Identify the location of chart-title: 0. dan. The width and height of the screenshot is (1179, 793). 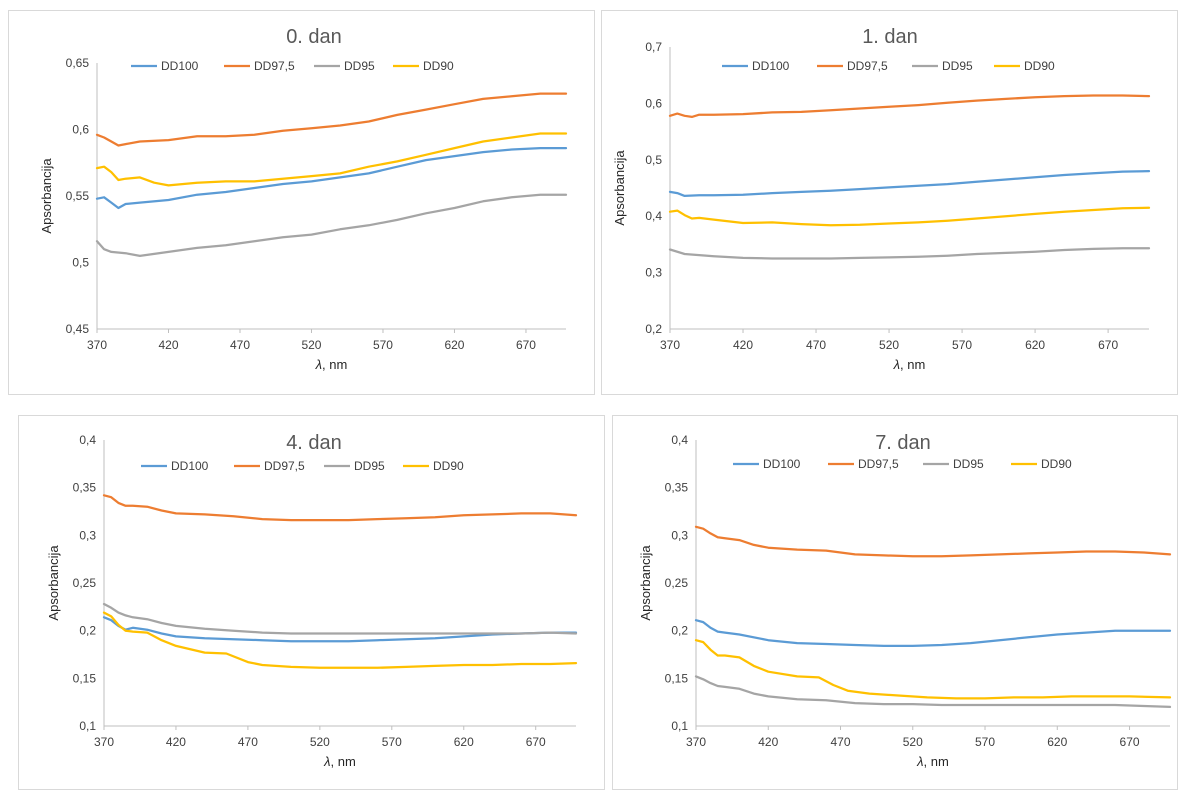
(314, 37).